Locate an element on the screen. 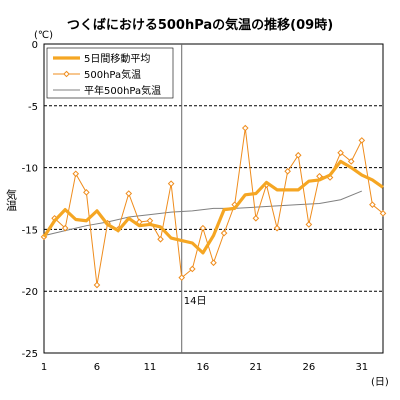 This screenshot has width=400, height=400. legend-label-temp: 500hPa気温 is located at coordinates (112, 74).